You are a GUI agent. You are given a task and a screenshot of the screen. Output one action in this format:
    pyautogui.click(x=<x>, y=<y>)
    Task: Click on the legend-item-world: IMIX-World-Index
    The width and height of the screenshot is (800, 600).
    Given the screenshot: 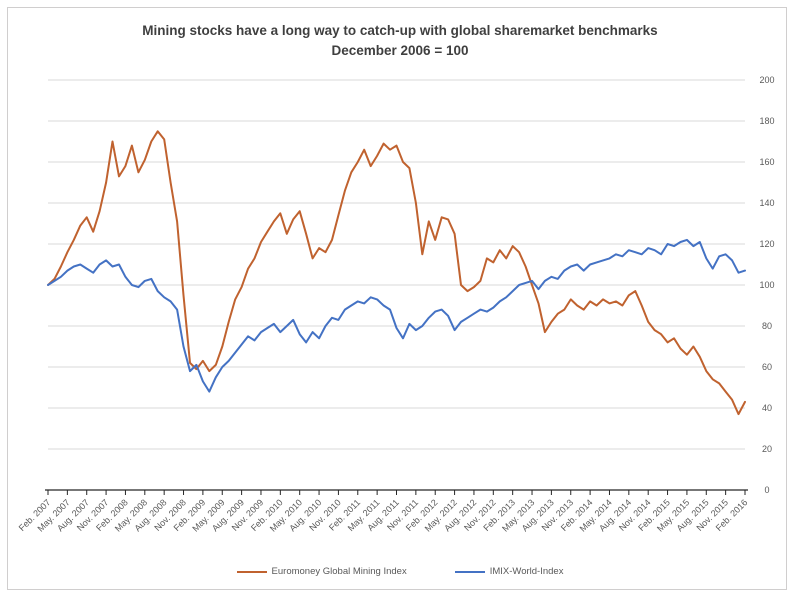 What is the action you would take?
    pyautogui.click(x=509, y=571)
    